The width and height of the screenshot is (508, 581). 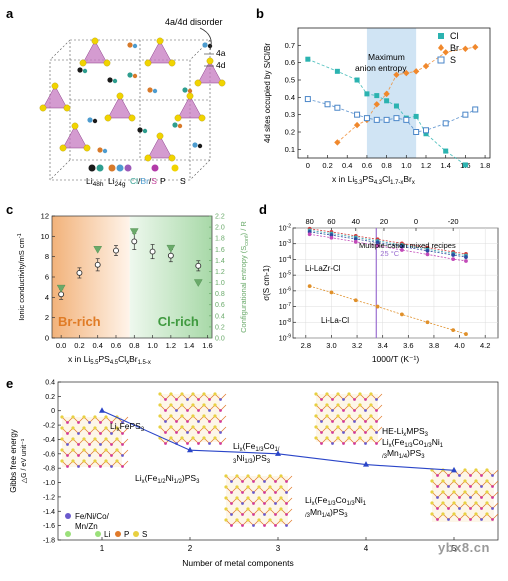 I want to click on top-tick-label: 0, so click(x=416, y=221).